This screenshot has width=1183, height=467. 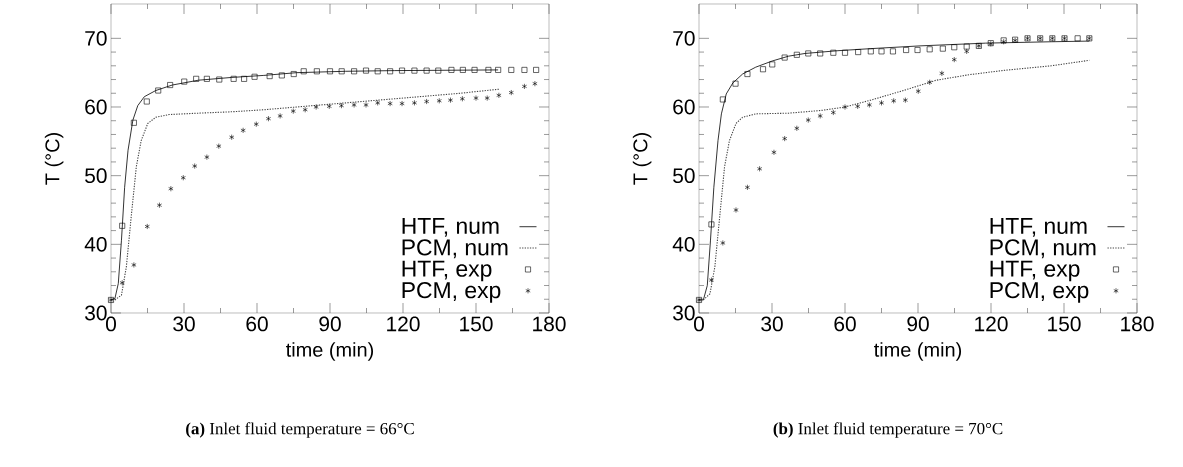 I want to click on text: (a) Inlet fluid temperature = 66°C, so click(x=300, y=430).